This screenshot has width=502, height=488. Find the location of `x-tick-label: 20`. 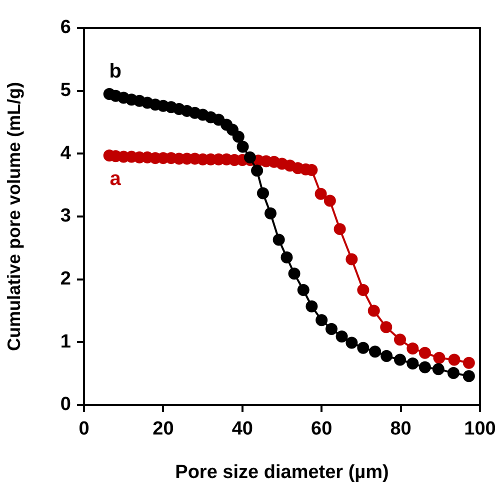

x-tick-label: 20 is located at coordinates (163, 429).